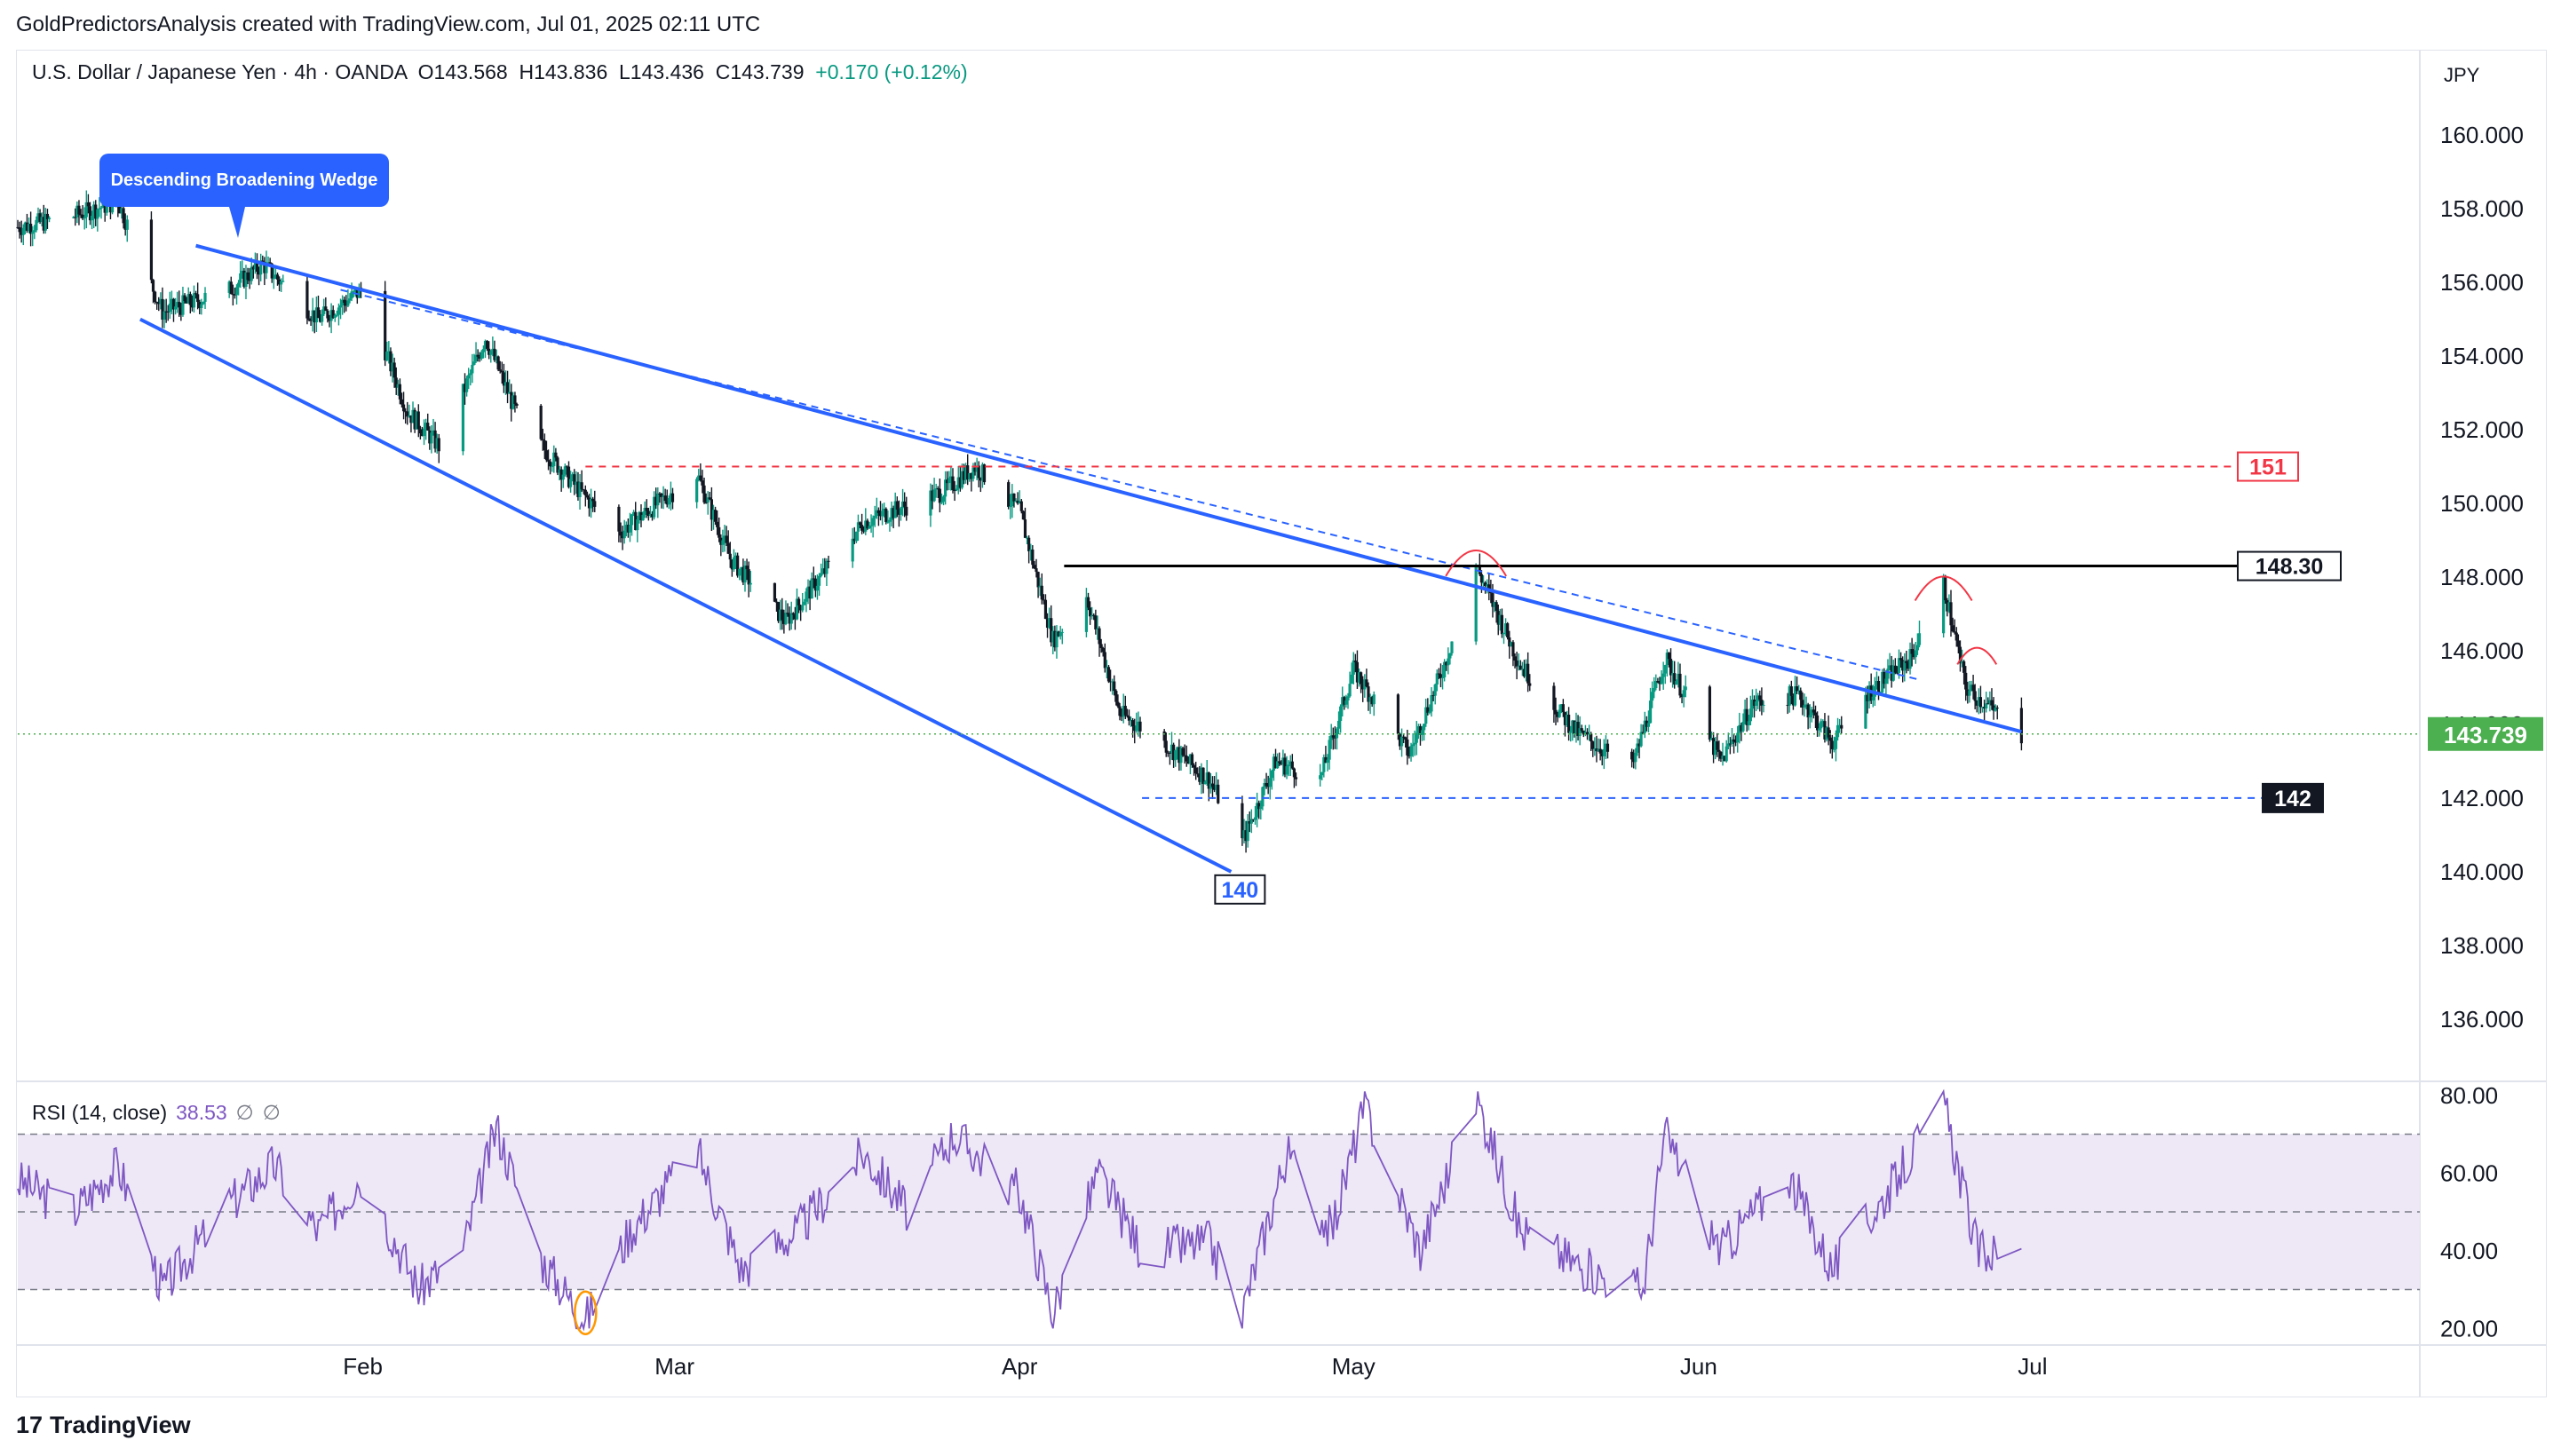  I want to click on ohlc-high: H143.836, so click(563, 71).